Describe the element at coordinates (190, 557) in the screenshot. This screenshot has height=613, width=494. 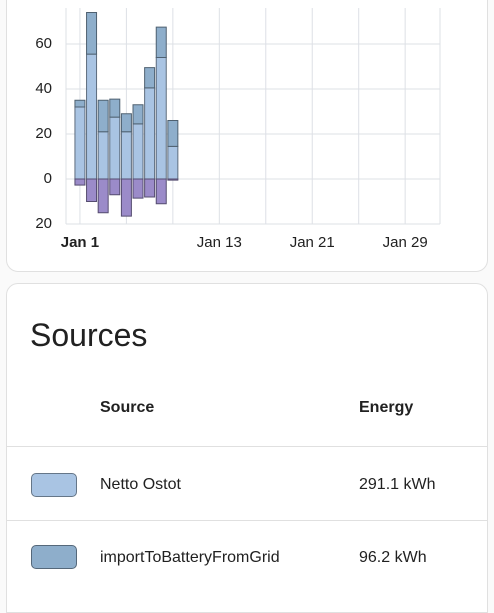
I see `source-name: importToBatteryFromGrid` at that location.